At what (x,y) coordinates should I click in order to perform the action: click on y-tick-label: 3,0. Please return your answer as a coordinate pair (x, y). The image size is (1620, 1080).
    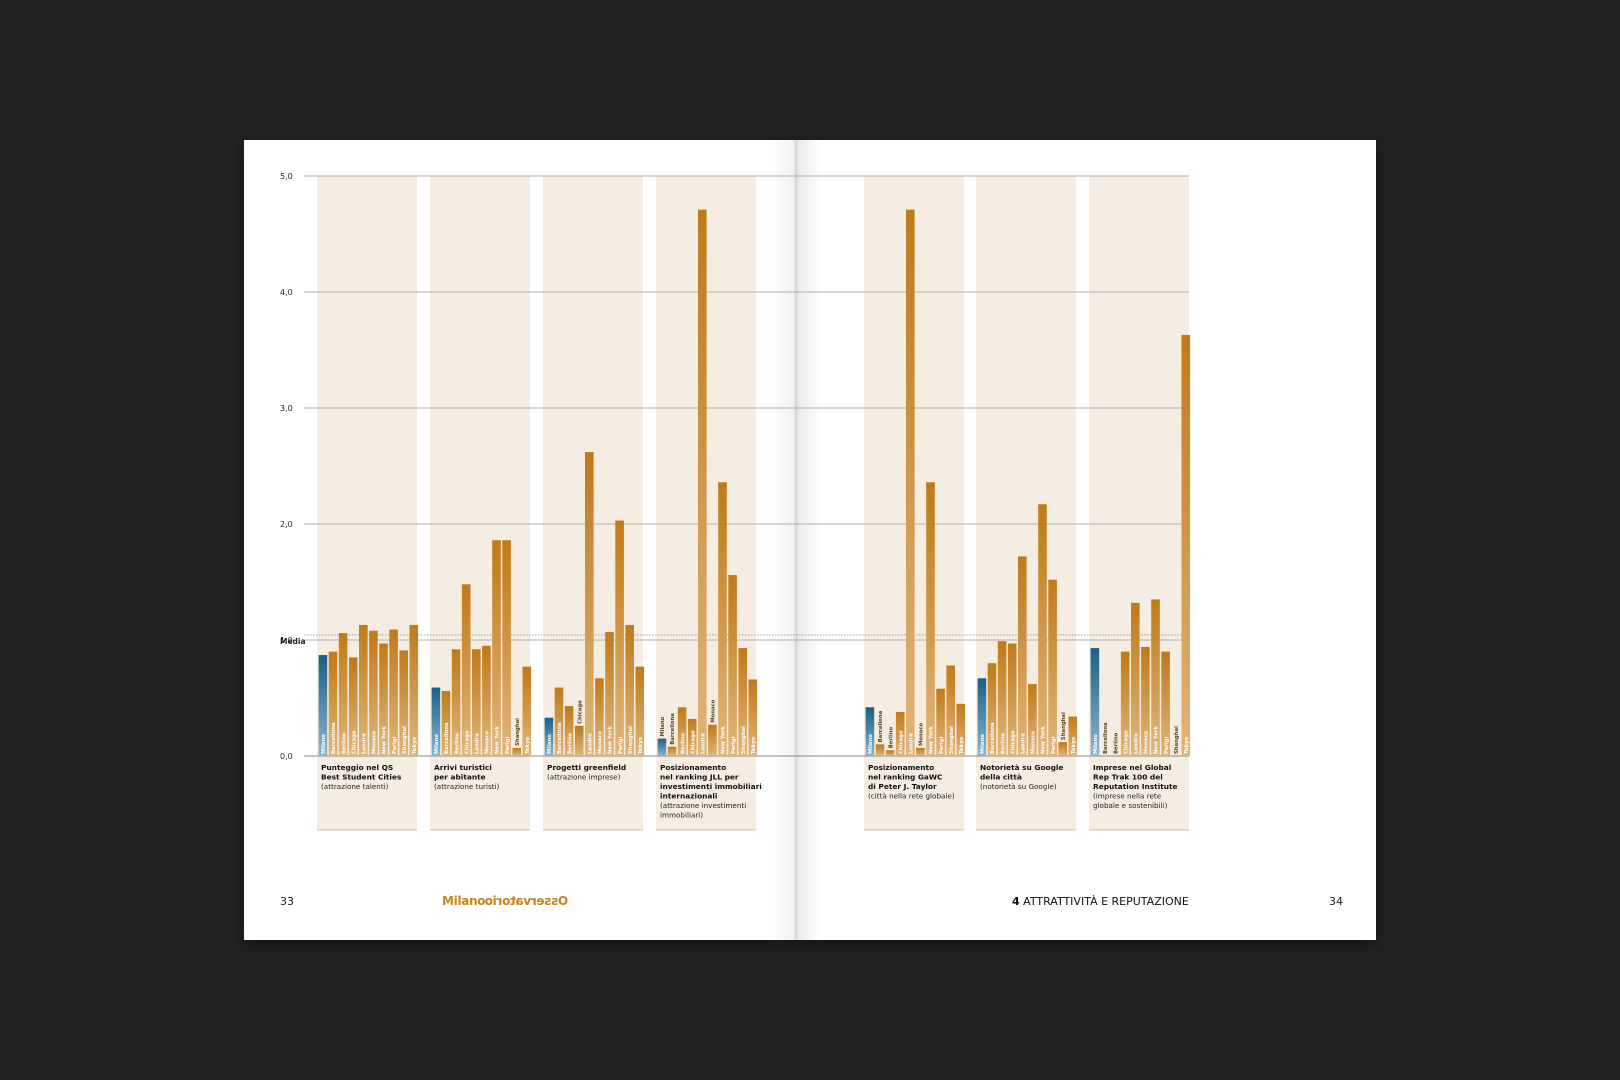
    Looking at the image, I should click on (286, 408).